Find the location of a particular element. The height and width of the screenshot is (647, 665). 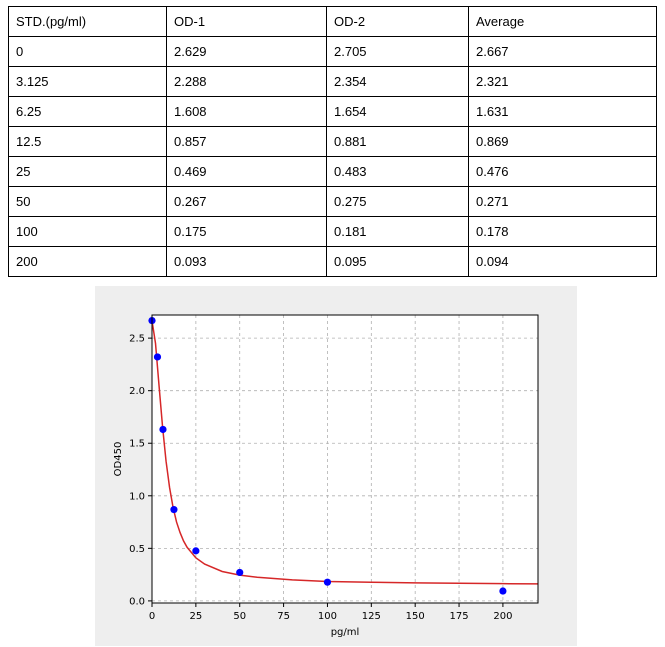

table-header-row: STD.(pg/ml) OD-1 OD-2 Average is located at coordinates (332, 21).